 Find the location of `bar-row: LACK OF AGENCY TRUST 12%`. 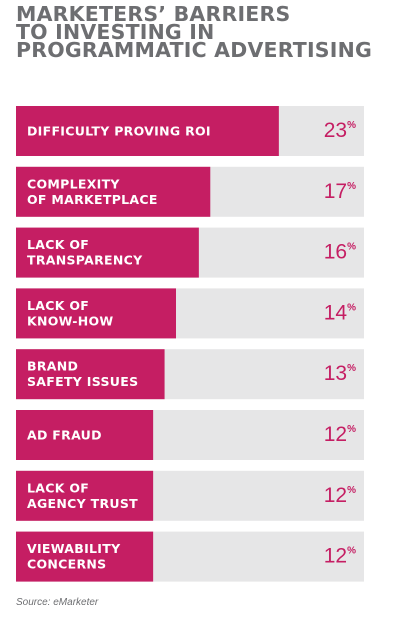

bar-row: LACK OF AGENCY TRUST 12% is located at coordinates (190, 495).